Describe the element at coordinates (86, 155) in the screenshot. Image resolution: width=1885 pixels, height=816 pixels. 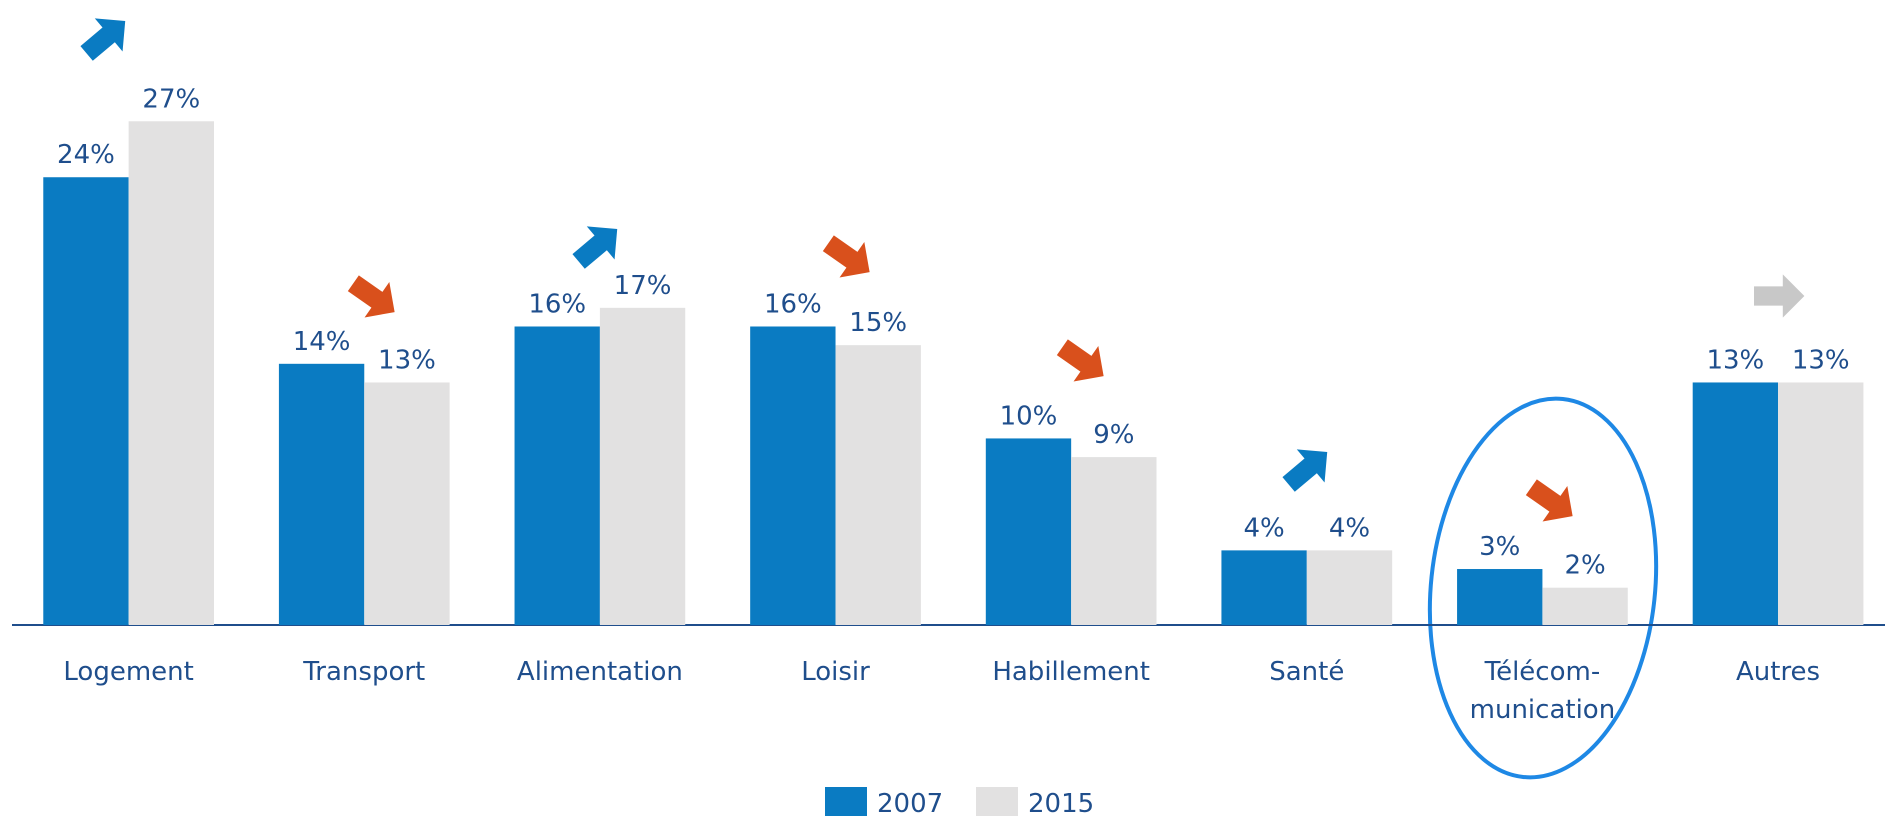
I see `data-label: 24%` at that location.